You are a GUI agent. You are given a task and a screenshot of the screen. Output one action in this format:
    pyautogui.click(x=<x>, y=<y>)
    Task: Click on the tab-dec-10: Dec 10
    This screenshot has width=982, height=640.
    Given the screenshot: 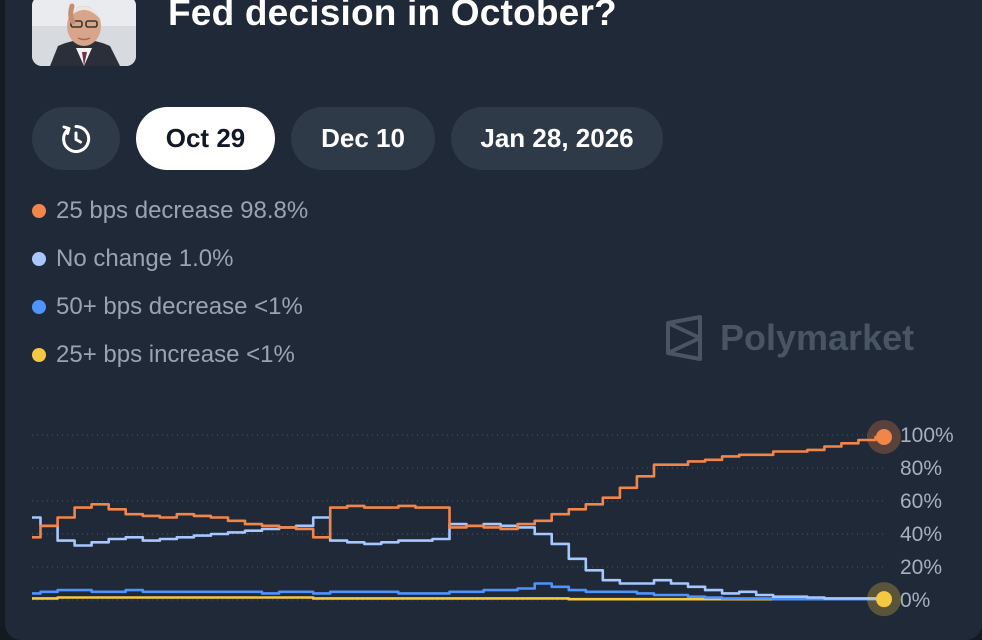 What is the action you would take?
    pyautogui.click(x=363, y=138)
    